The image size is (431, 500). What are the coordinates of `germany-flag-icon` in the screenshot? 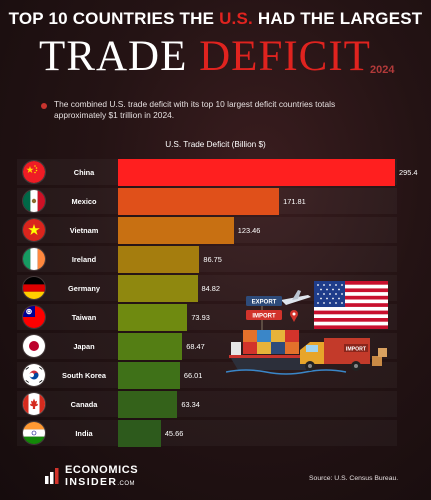 It's located at (34, 288).